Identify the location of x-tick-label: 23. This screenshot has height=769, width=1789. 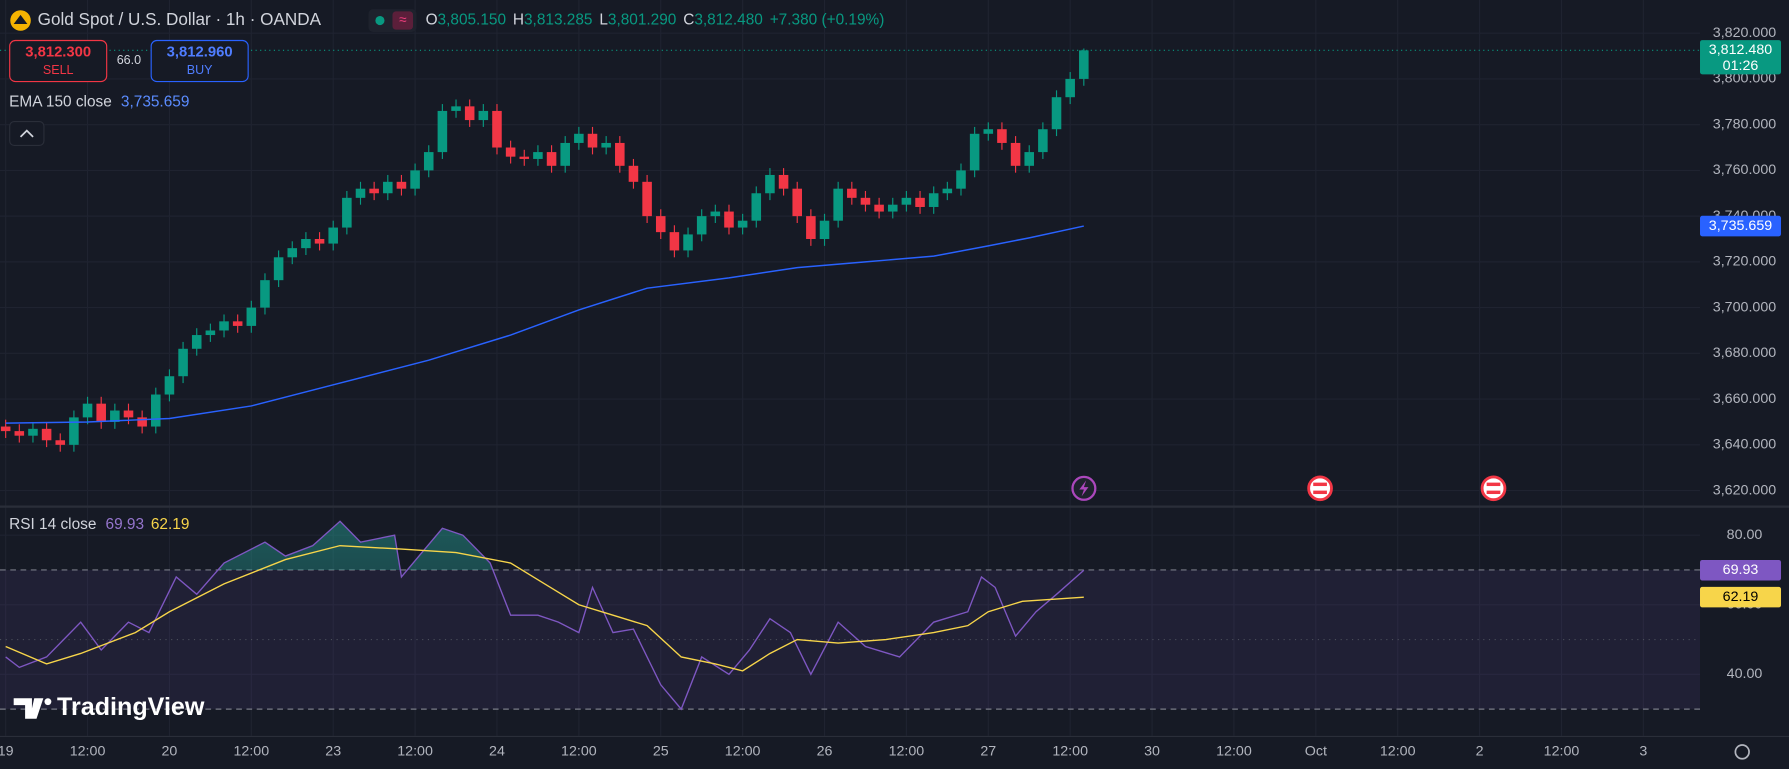
(333, 752).